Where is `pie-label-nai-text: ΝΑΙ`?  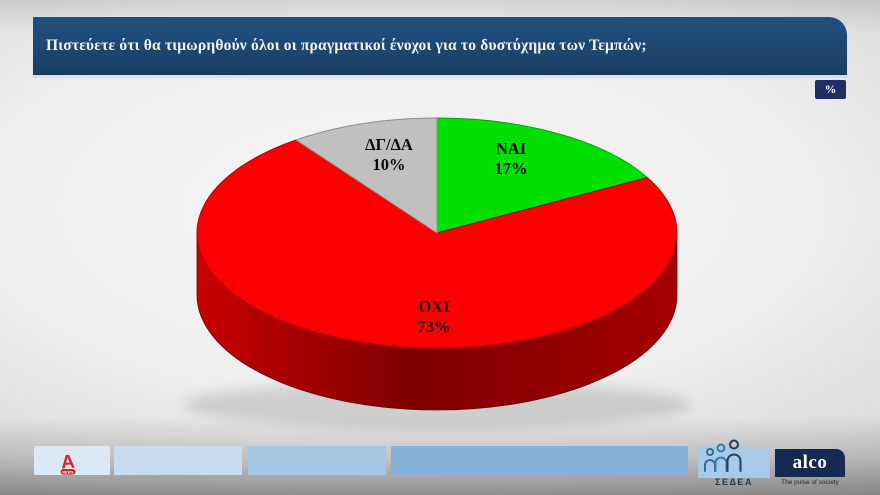 pie-label-nai-text: ΝΑΙ is located at coordinates (511, 148).